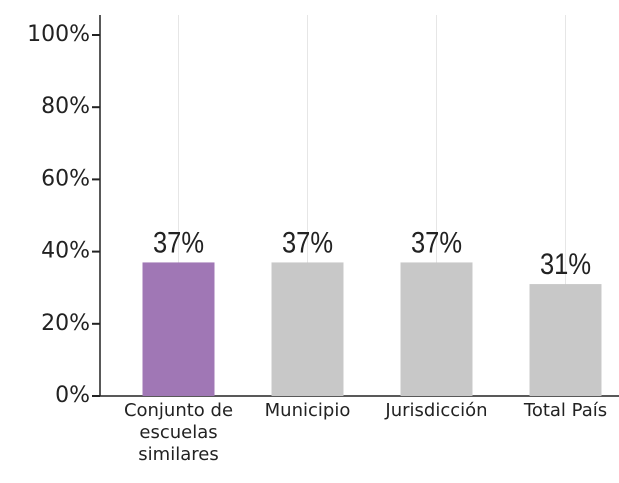 This screenshot has height=483, width=619. I want to click on x-tick-label: Conjunto de escuelas similares, so click(178, 432).